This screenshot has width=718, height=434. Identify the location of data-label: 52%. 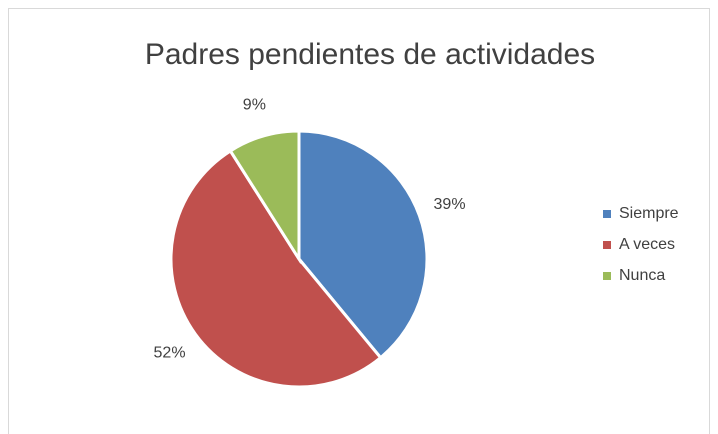
(170, 352).